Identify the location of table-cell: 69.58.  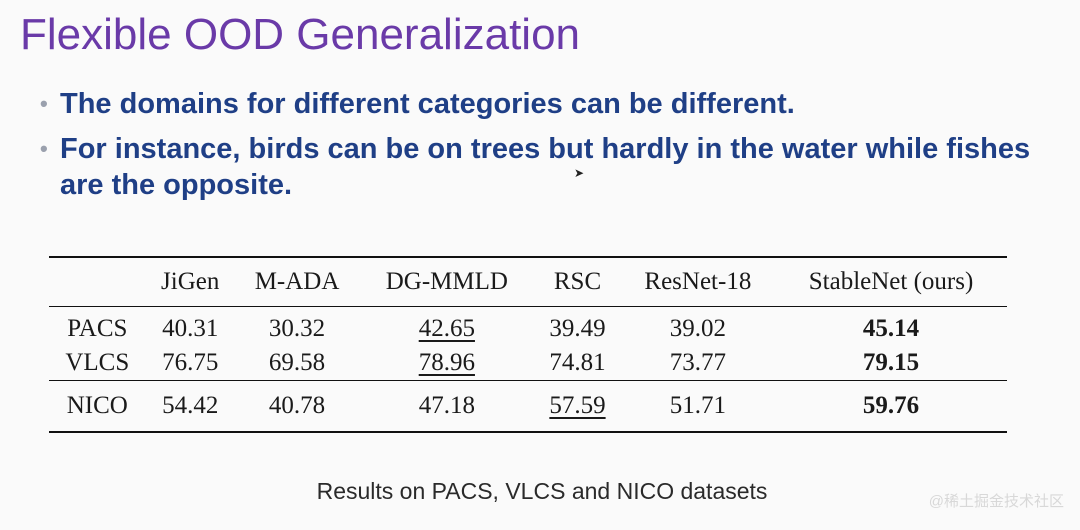
(297, 363).